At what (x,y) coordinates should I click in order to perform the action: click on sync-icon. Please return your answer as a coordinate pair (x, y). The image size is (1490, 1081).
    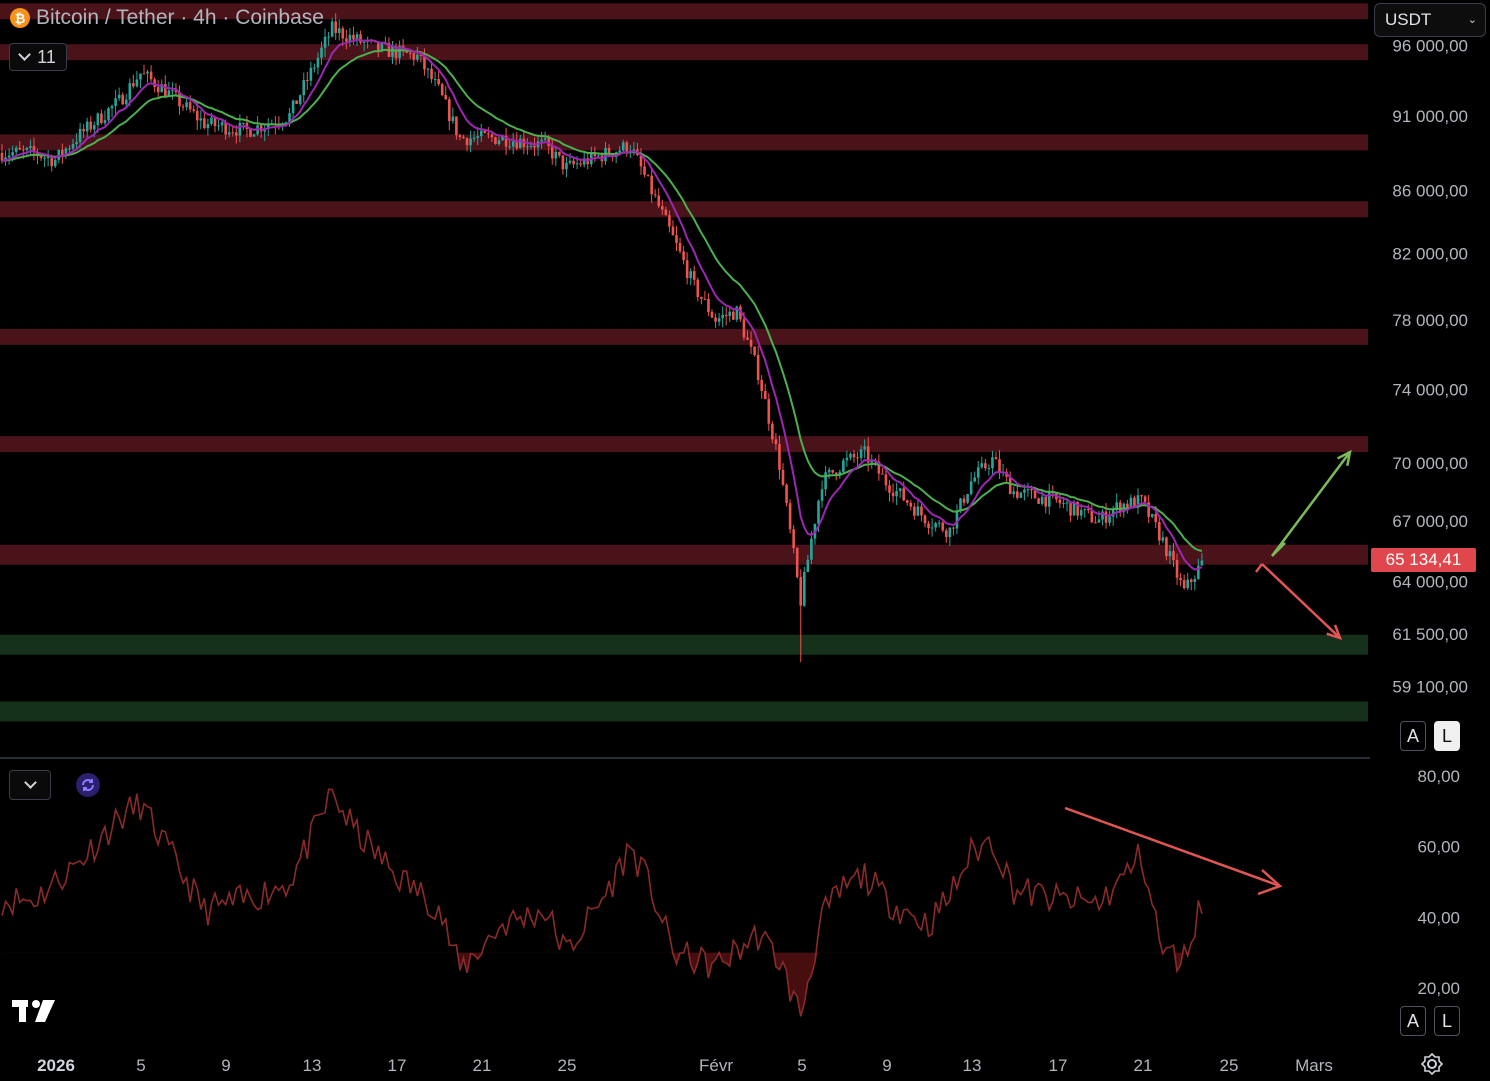
    Looking at the image, I should click on (88, 785).